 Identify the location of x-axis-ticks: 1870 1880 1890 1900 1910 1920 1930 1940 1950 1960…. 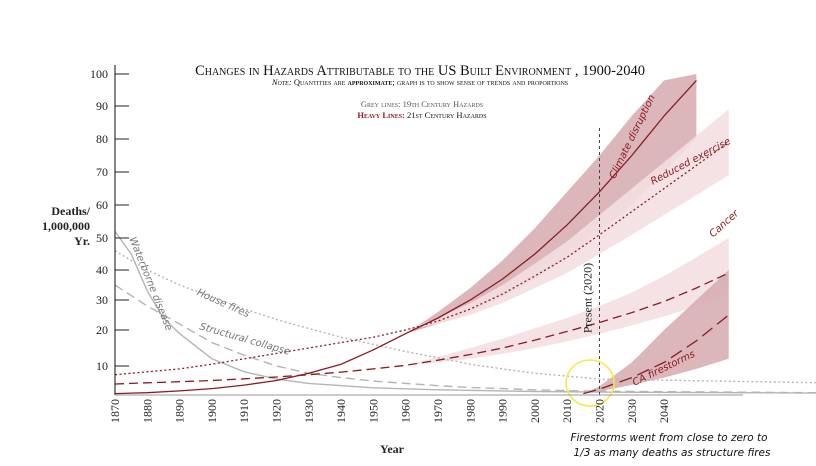
(389, 411).